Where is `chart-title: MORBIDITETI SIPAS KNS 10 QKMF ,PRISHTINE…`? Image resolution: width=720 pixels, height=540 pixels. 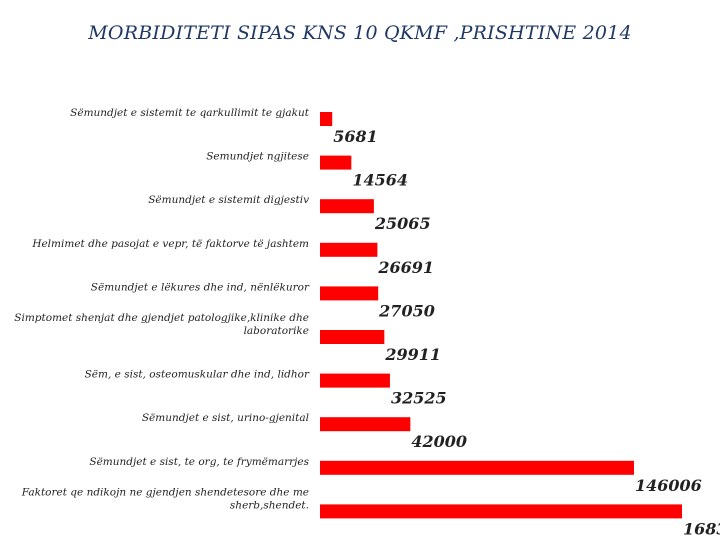 chart-title: MORBIDITETI SIPAS KNS 10 QKMF ,PRISHTINE… is located at coordinates (360, 33).